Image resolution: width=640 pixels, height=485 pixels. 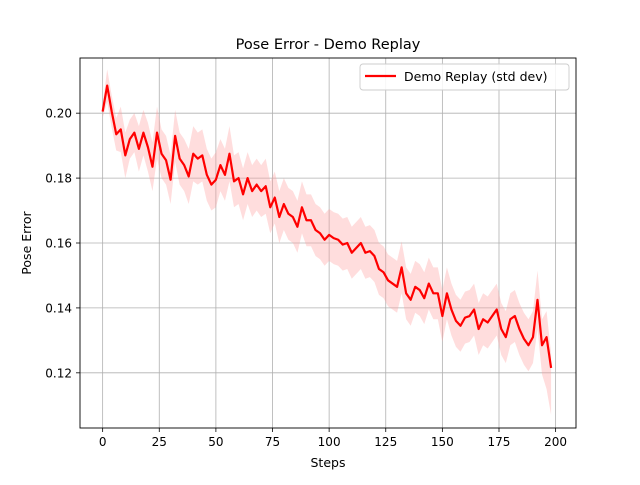 I want to click on x-tick-label: 175, so click(x=499, y=442).